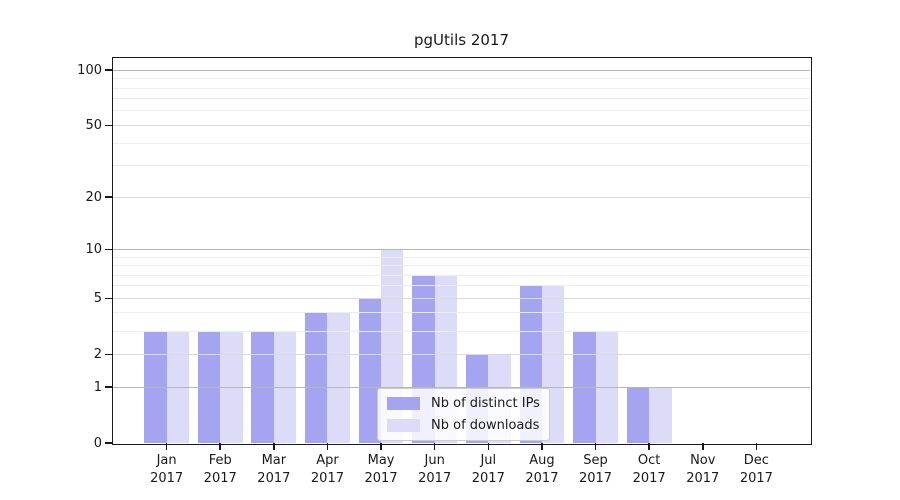  Describe the element at coordinates (370, 370) in the screenshot. I see `bar-distinct-ips-may` at that location.